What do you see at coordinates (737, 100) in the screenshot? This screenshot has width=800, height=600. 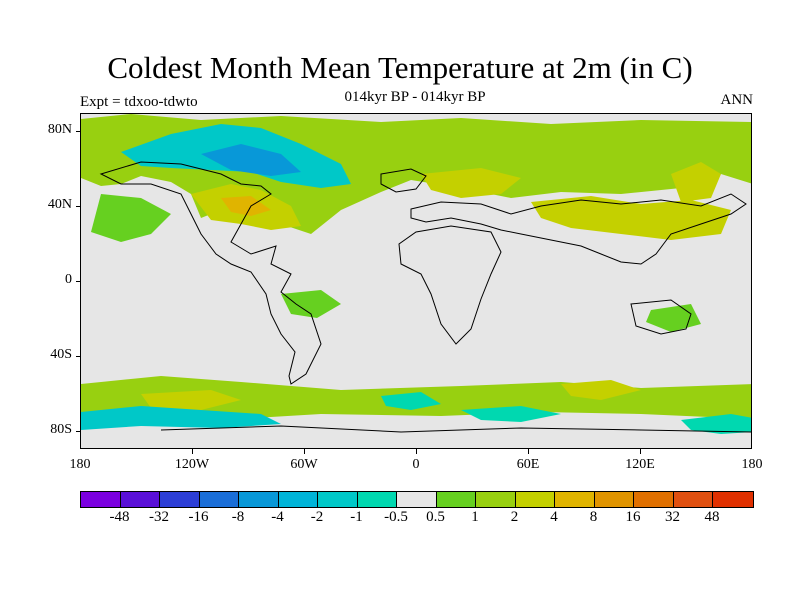 I see `season-label: ANN` at bounding box center [737, 100].